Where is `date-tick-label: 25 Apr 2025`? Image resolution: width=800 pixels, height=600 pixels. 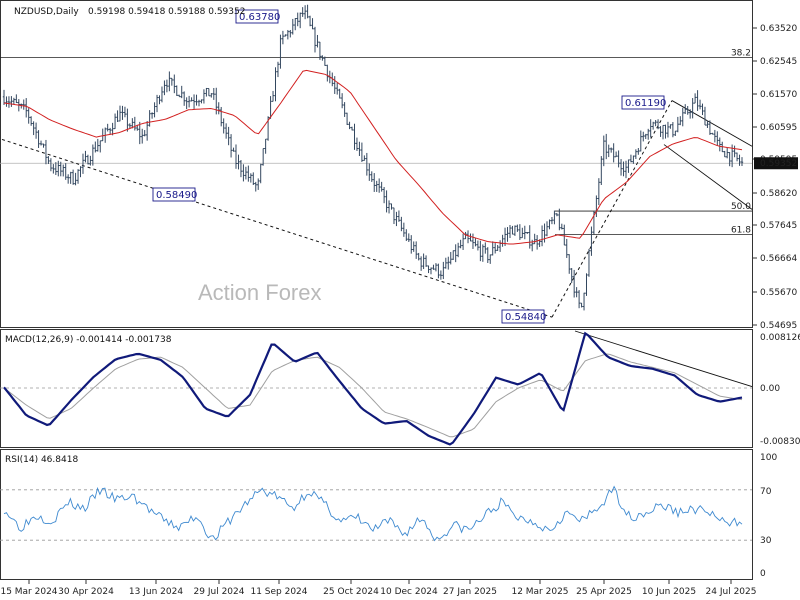
date-tick-label: 25 Apr 2025 is located at coordinates (604, 592).